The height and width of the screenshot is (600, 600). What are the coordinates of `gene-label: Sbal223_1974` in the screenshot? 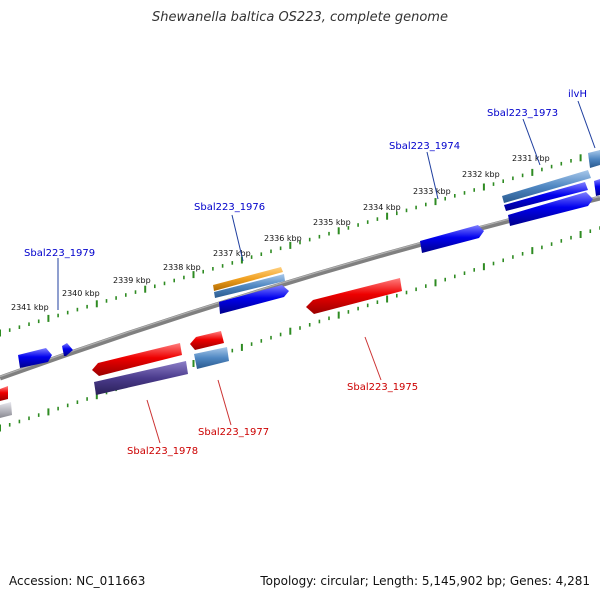 It's located at (424, 146).